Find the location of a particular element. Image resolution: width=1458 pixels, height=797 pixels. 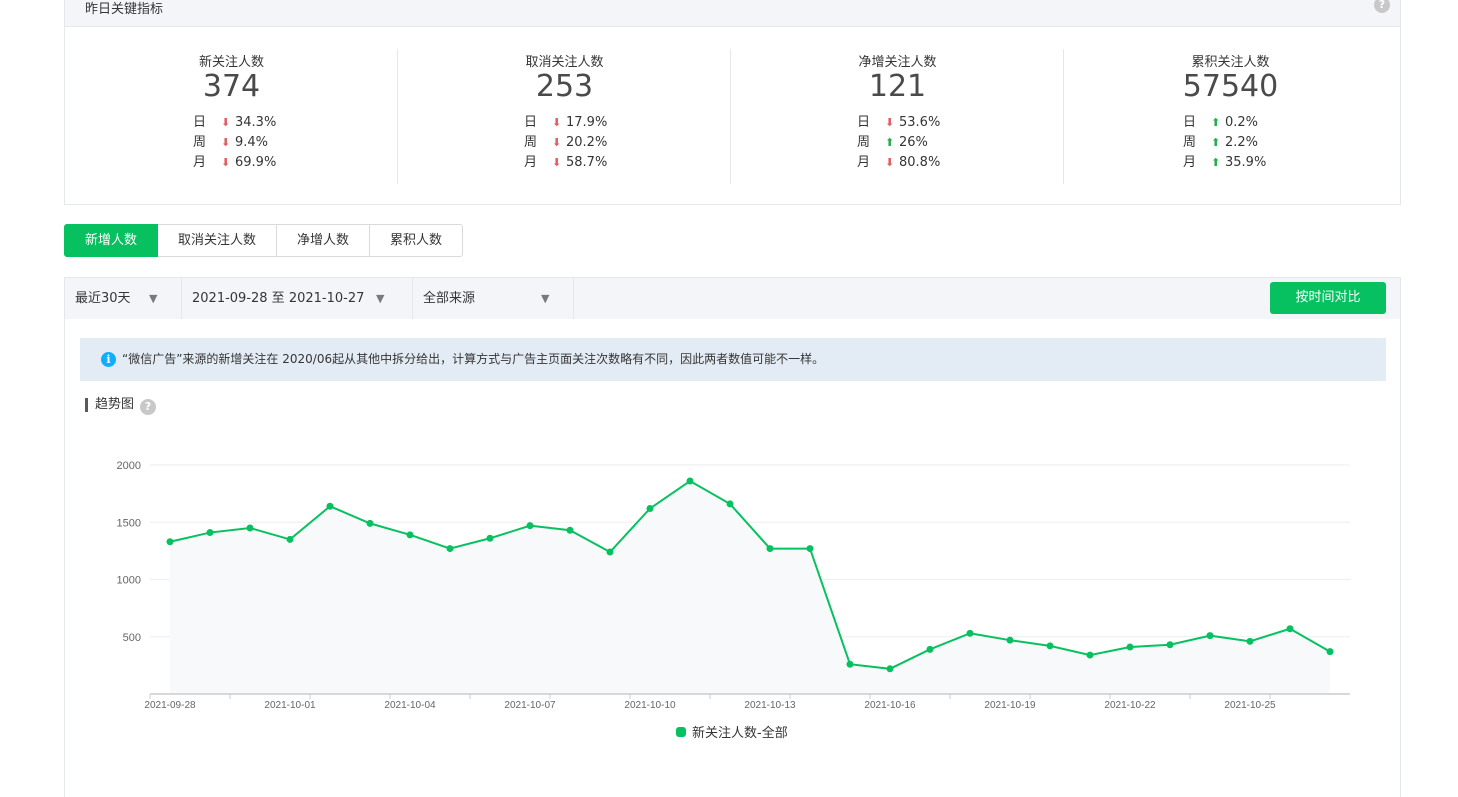

kpi-value: 253 is located at coordinates (564, 86).